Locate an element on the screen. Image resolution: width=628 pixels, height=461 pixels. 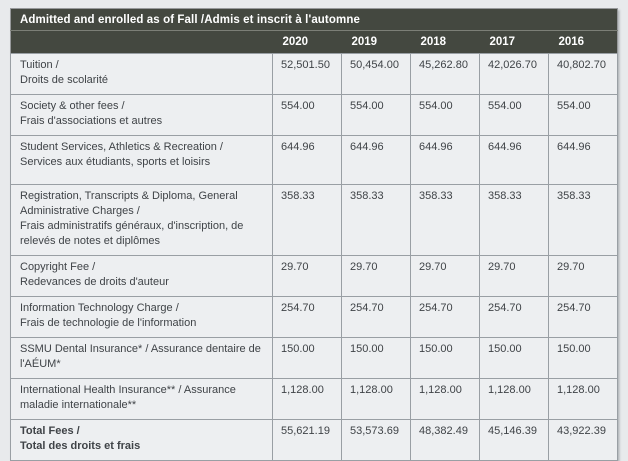
fee-value: 40,802.70 is located at coordinates (583, 74).